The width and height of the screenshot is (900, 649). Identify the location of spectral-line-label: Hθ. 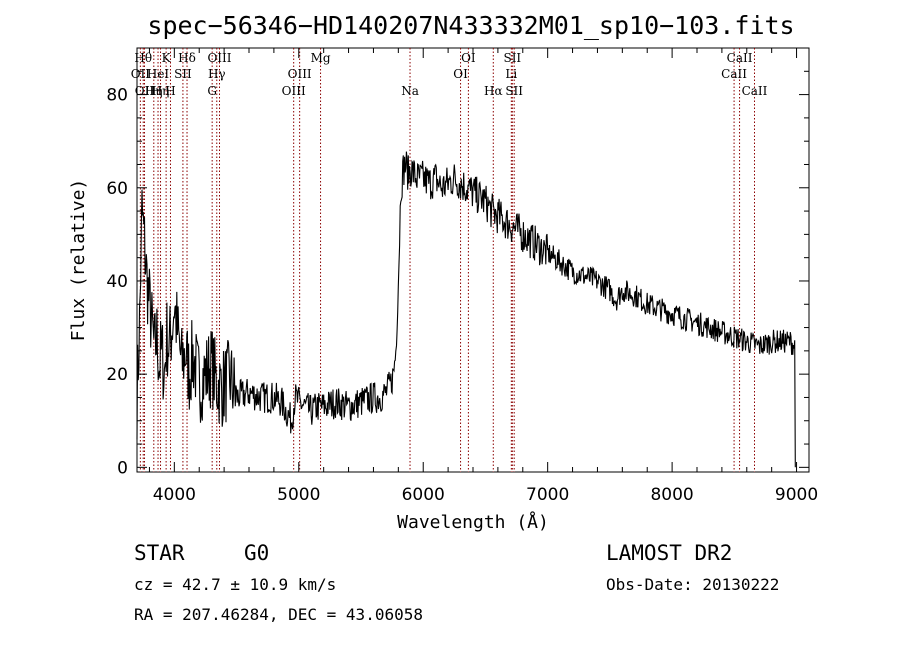
(143, 58).